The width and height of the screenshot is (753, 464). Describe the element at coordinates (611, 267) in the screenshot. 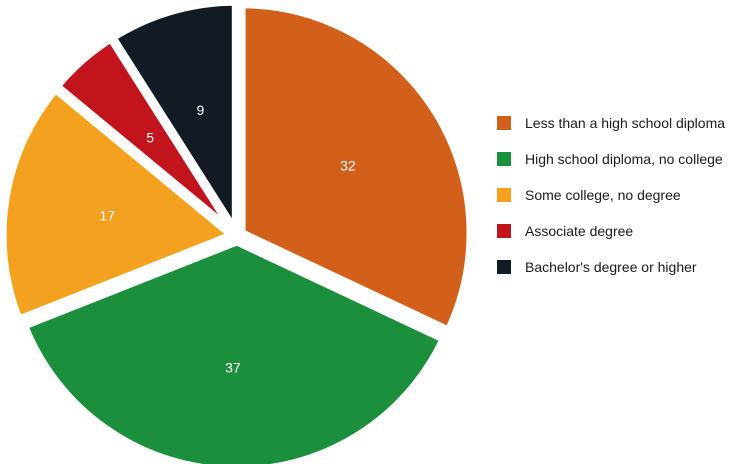

I see `legend-label: Bachelor's degree or higher` at that location.